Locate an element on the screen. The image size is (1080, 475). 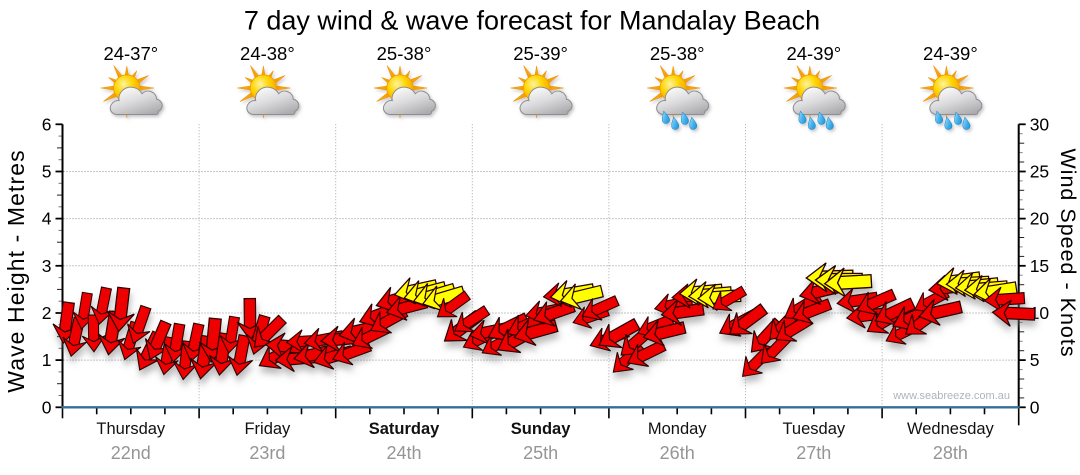
svg-text: 15 is located at coordinates (1039, 266).